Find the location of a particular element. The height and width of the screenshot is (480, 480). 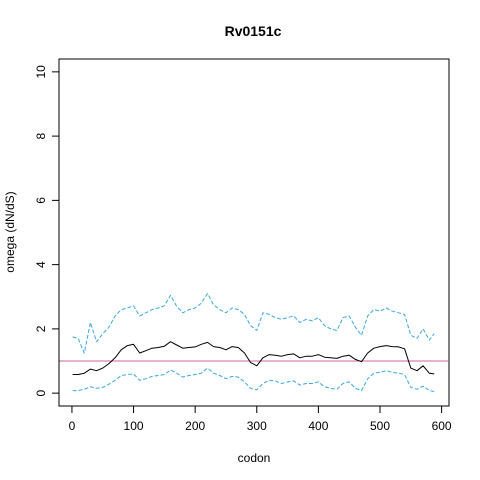

x-axis: 0 100 200 300 400 500 600 is located at coordinates (260, 419).